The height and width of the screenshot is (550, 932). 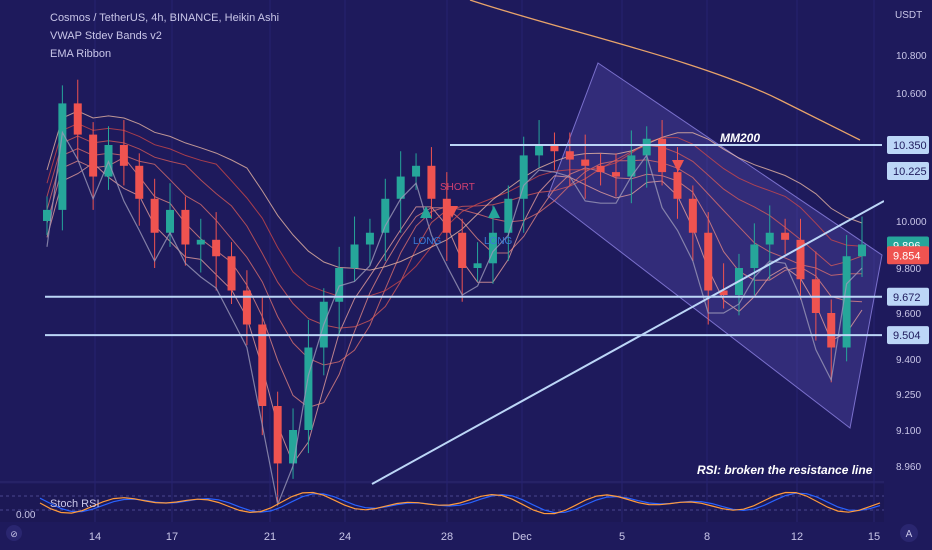 I want to click on auto-scale-glyph: A, so click(x=909, y=534).